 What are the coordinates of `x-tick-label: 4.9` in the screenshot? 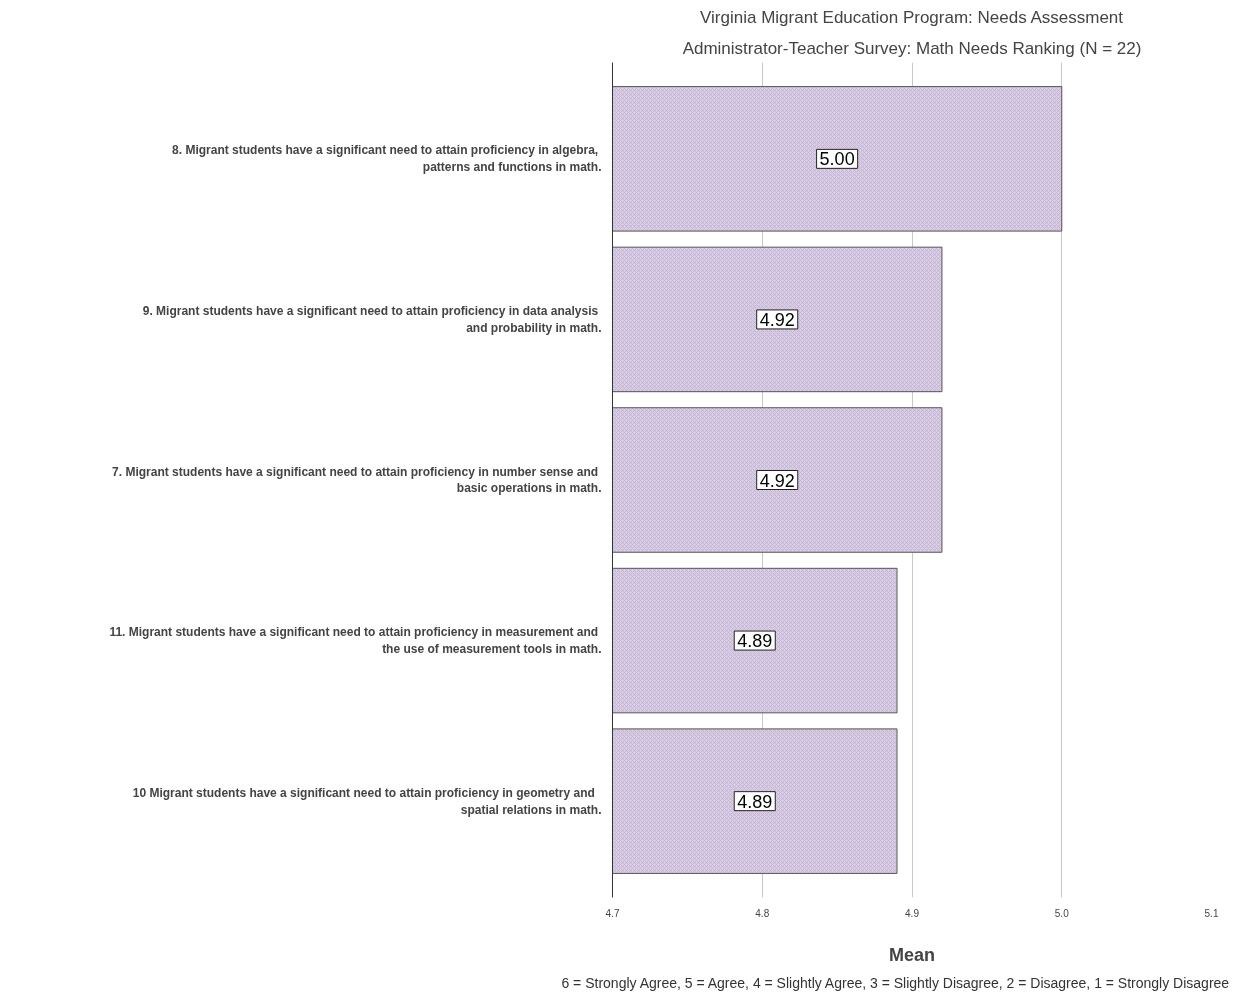 It's located at (912, 913).